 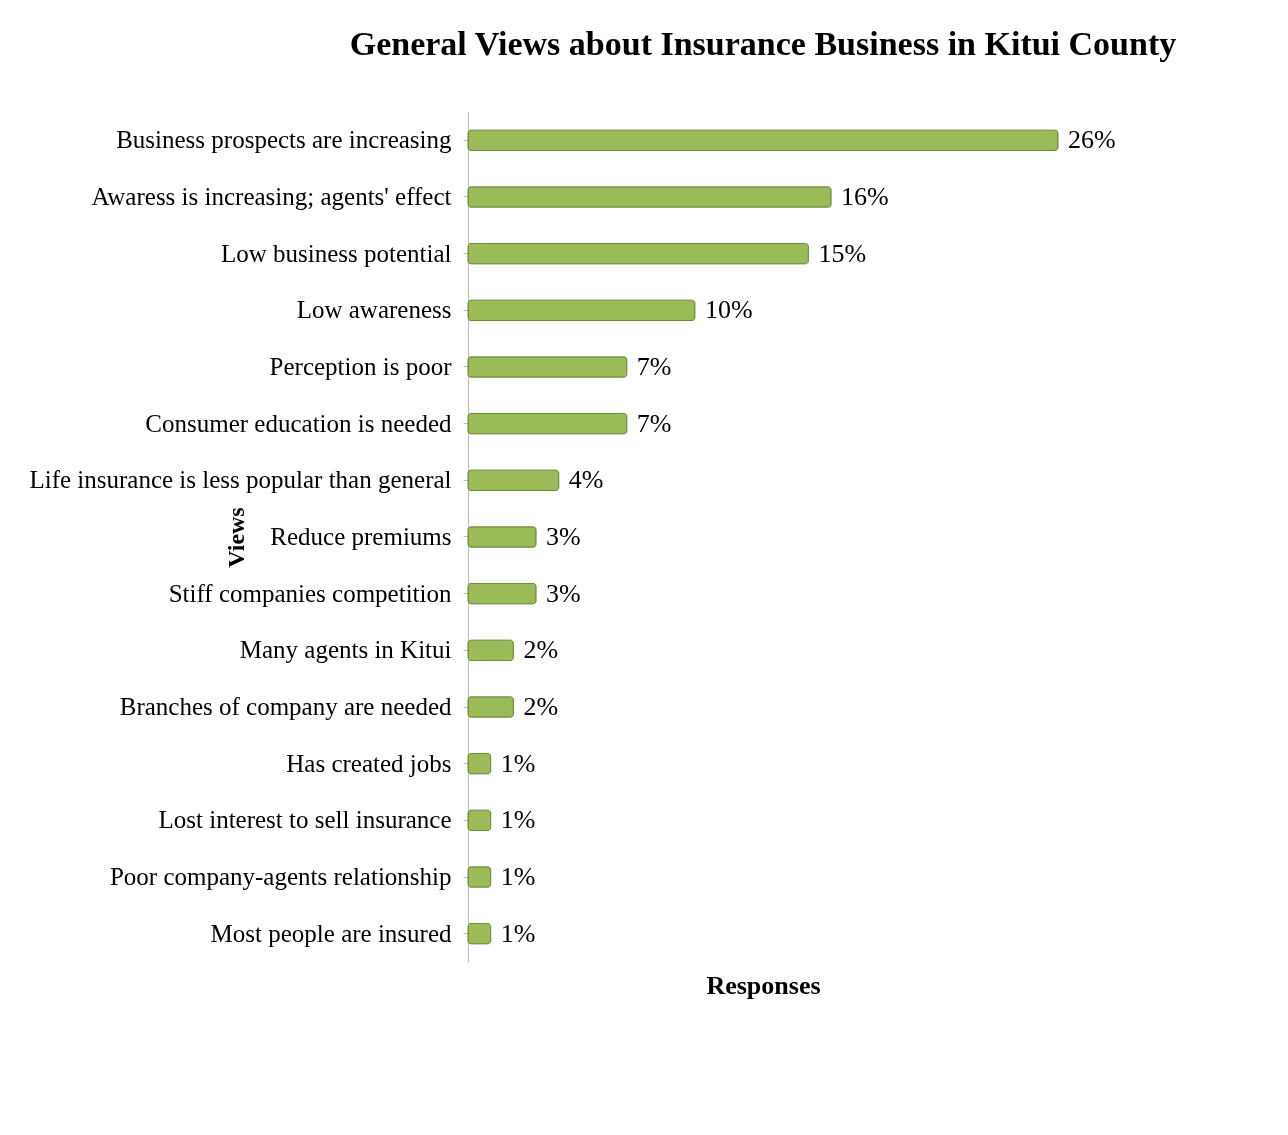 I want to click on y-tick-label: Stiff companies competition, so click(x=310, y=593).